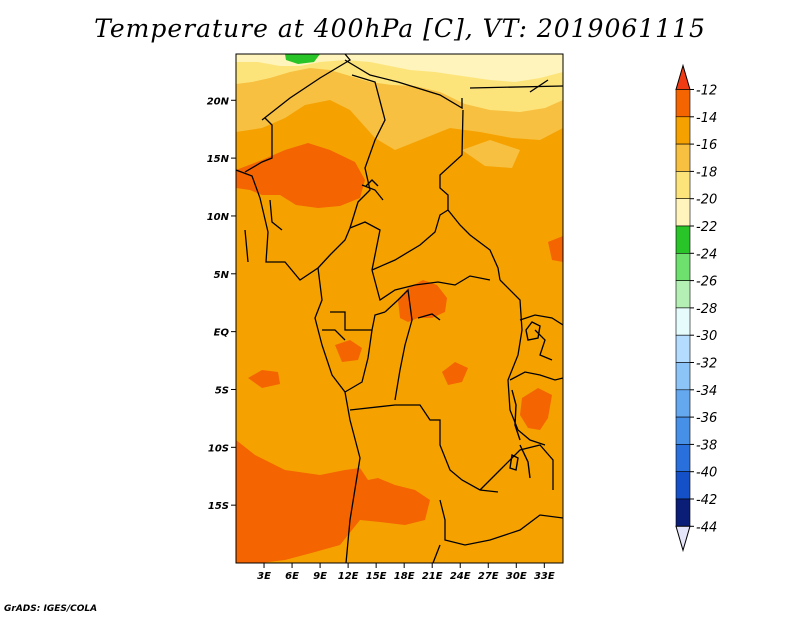  Describe the element at coordinates (706, 473) in the screenshot. I see `colorbar-label: -40` at that location.